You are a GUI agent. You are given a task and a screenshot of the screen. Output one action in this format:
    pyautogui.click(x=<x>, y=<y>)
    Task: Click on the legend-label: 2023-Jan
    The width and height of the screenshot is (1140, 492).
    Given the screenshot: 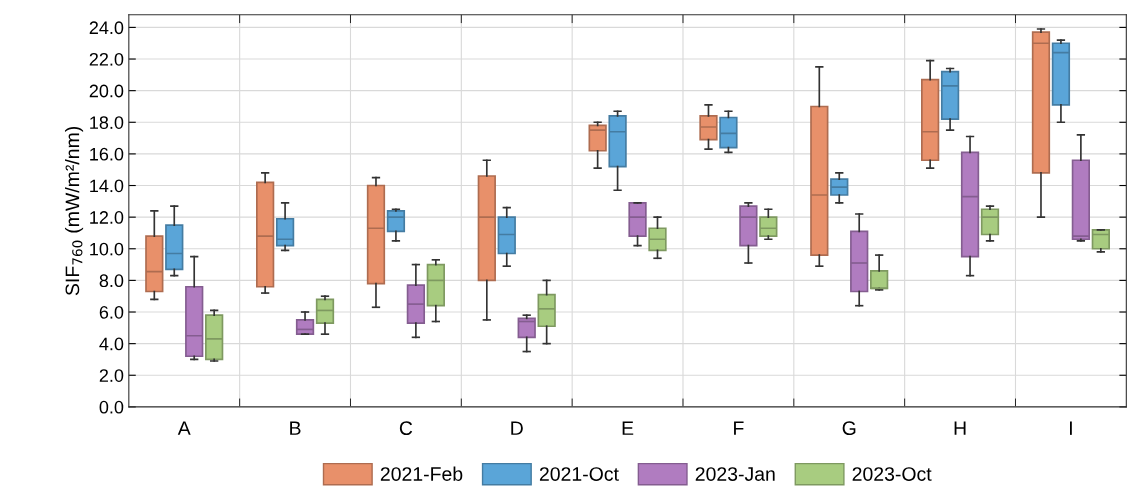 What is the action you would take?
    pyautogui.click(x=735, y=474)
    